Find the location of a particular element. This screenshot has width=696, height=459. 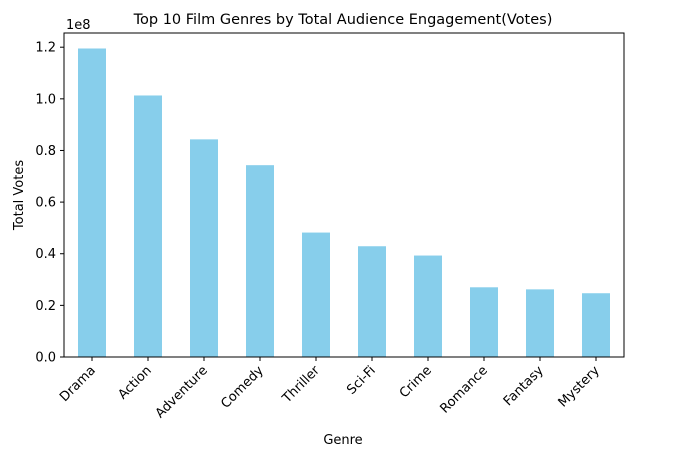

y-tick-label: 1.2 is located at coordinates (45, 48).